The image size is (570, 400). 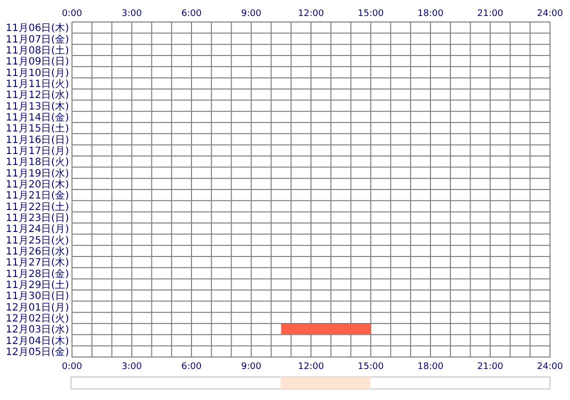 What do you see at coordinates (38, 230) in the screenshot?
I see `y-tick-label: 11月24日(月)` at bounding box center [38, 230].